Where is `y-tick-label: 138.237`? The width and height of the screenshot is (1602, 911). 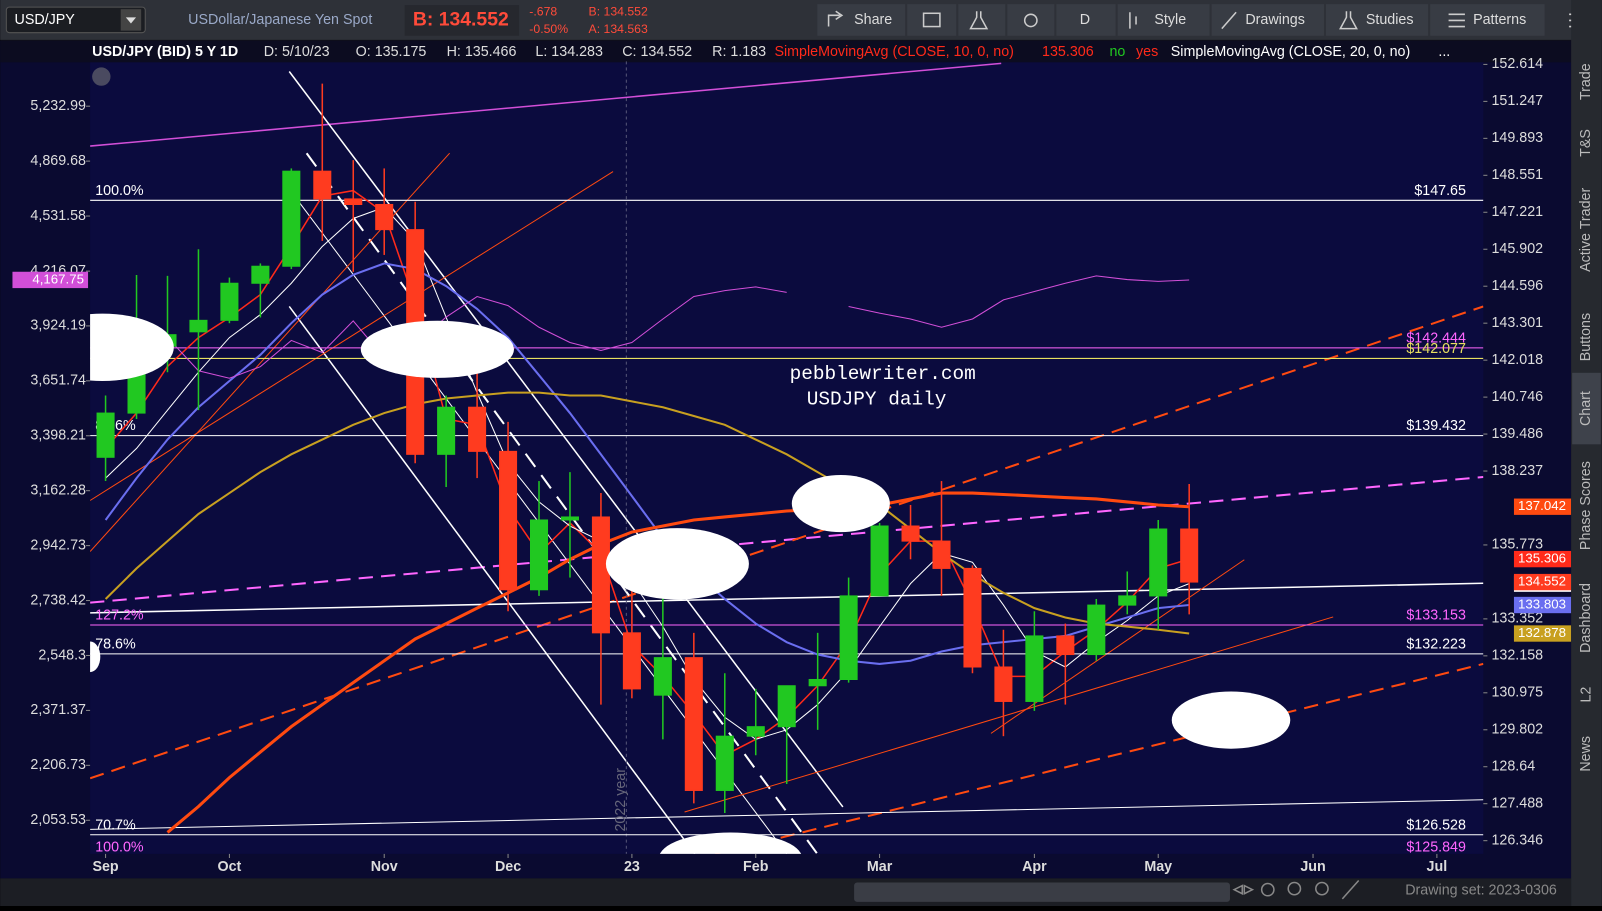
y-tick-label: 138.237 is located at coordinates (1517, 471).